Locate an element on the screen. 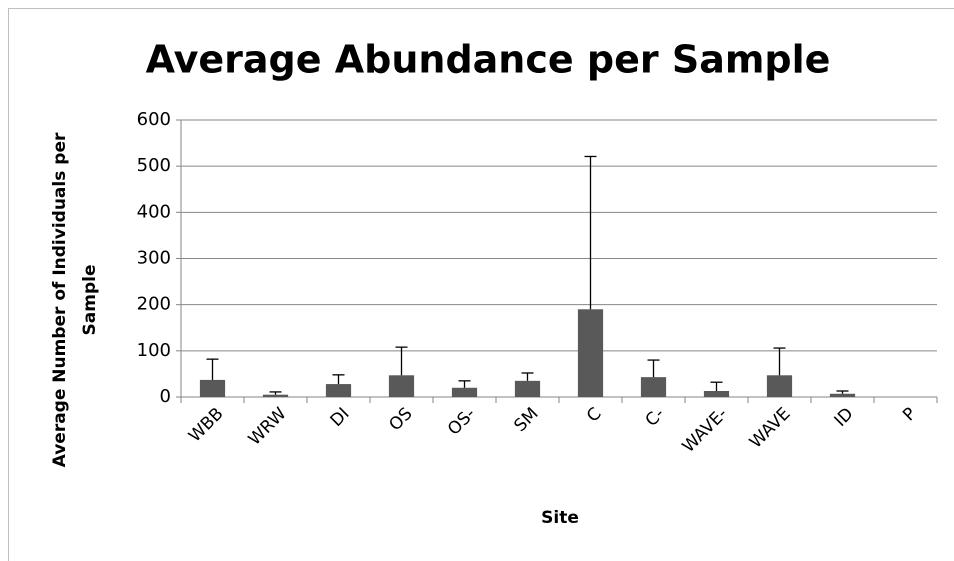  x-tick-label: WAVE is located at coordinates (770, 428).